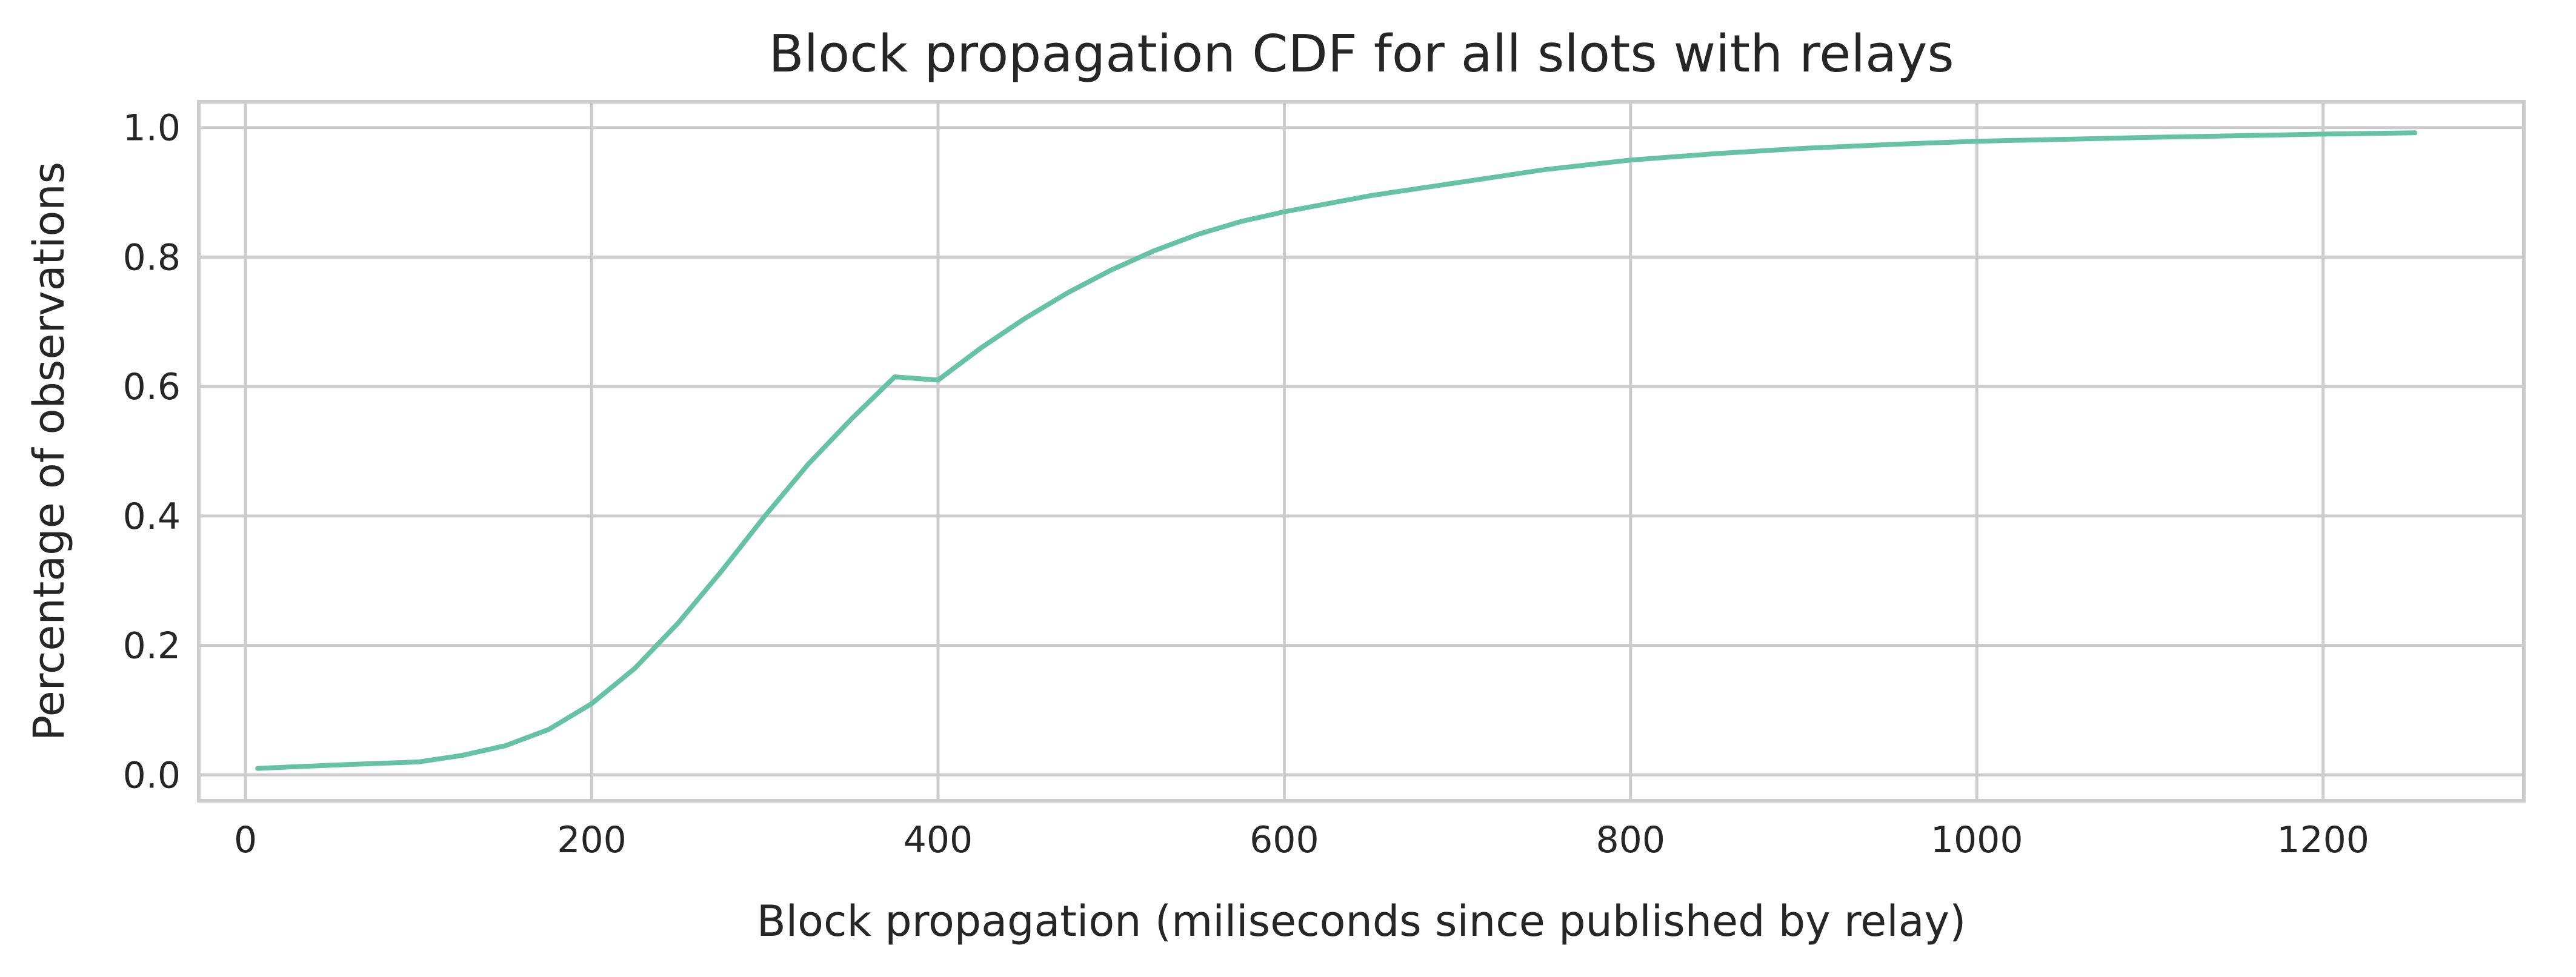 The height and width of the screenshot is (977, 2576). What do you see at coordinates (49, 451) in the screenshot?
I see `y-axis-label: Percentage of observations` at bounding box center [49, 451].